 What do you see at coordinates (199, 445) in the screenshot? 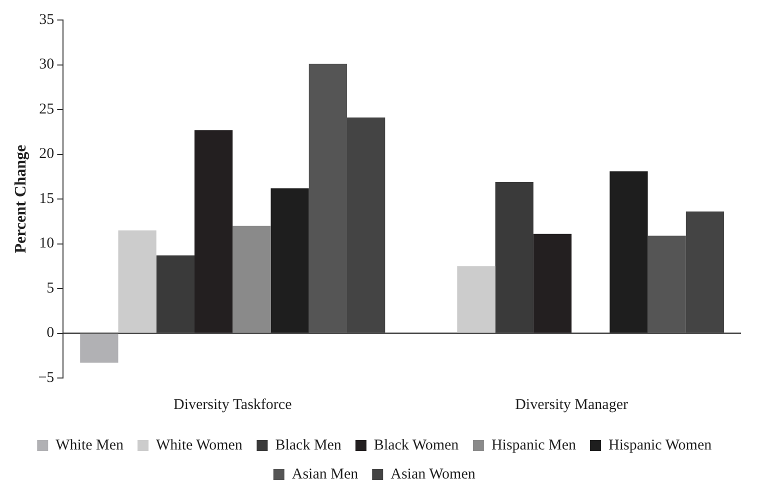
I see `legend-label: White Women` at bounding box center [199, 445].